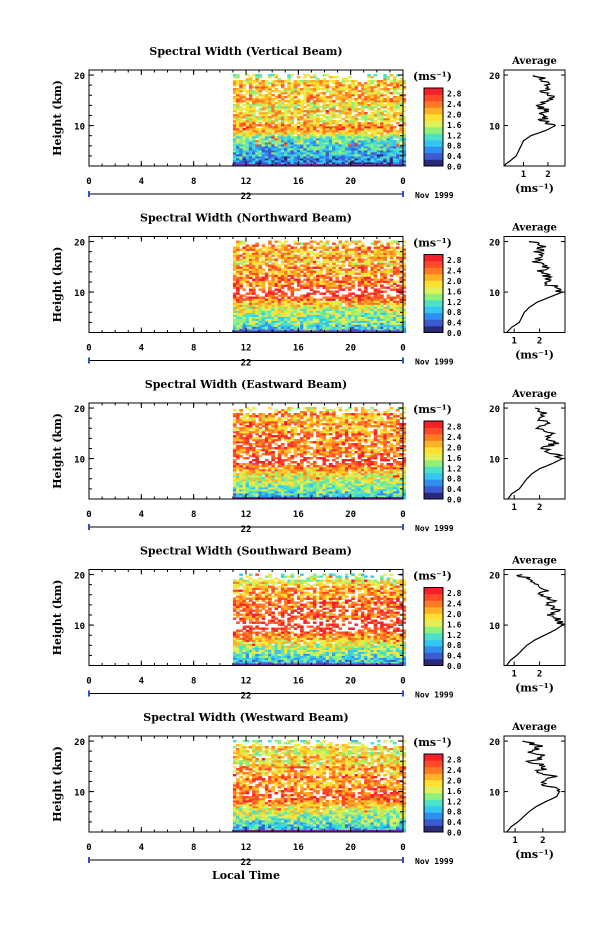  What do you see at coordinates (433, 98) in the screenshot?
I see `colorbar-swatch` at bounding box center [433, 98].